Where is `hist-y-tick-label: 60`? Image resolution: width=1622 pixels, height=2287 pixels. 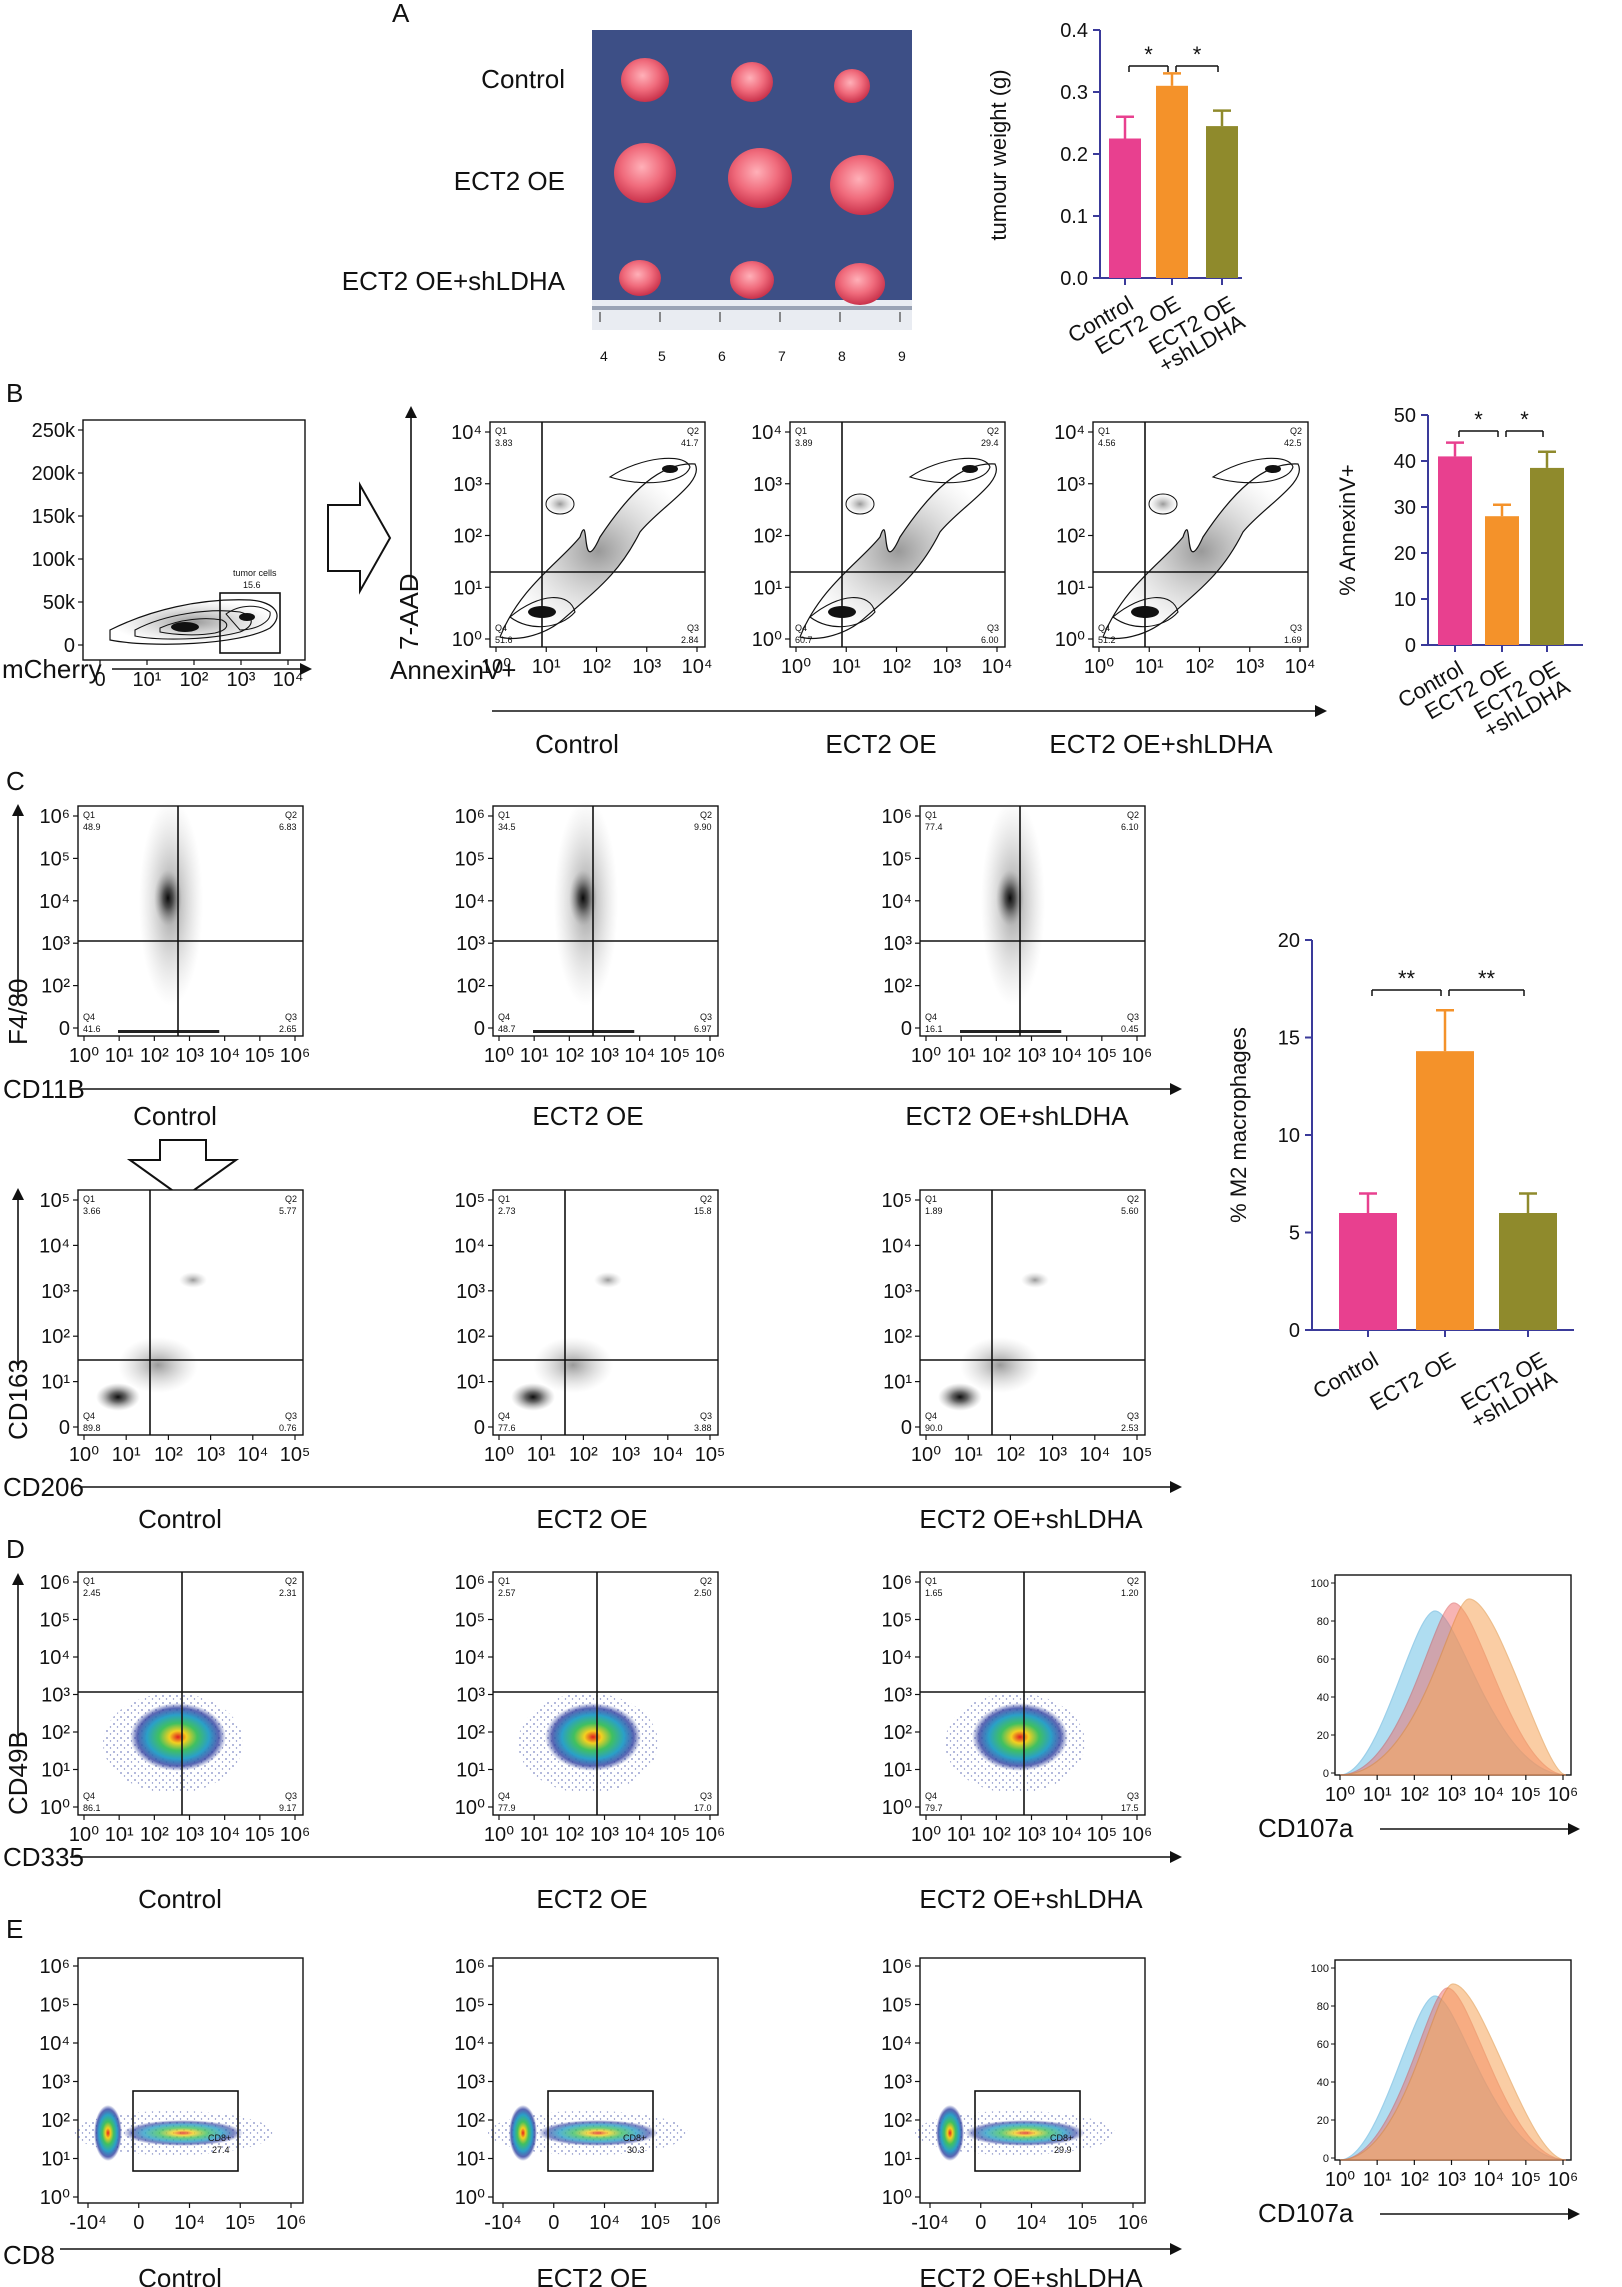
hist-y-tick-label: 60 is located at coordinates (1323, 2045).